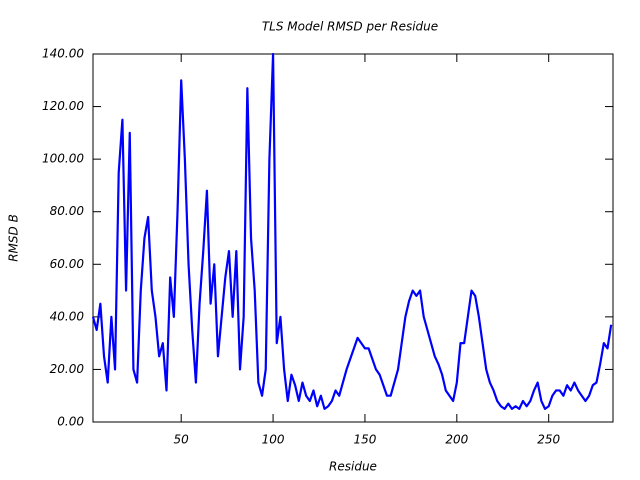 This screenshot has width=640, height=480. Describe the element at coordinates (70, 422) in the screenshot. I see `y-tick-label: 0.00` at that location.